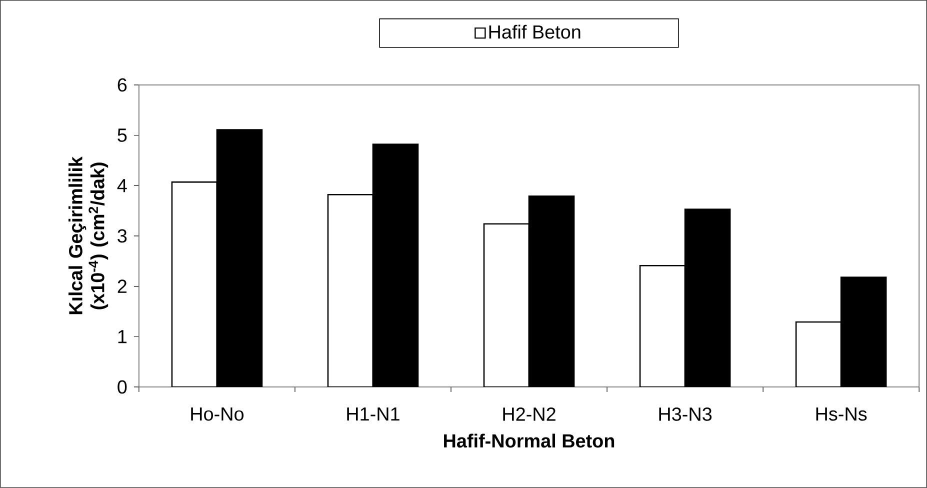 This screenshot has width=927, height=488. What do you see at coordinates (373, 414) in the screenshot?
I see `x-tick-label: H1-N1` at bounding box center [373, 414].